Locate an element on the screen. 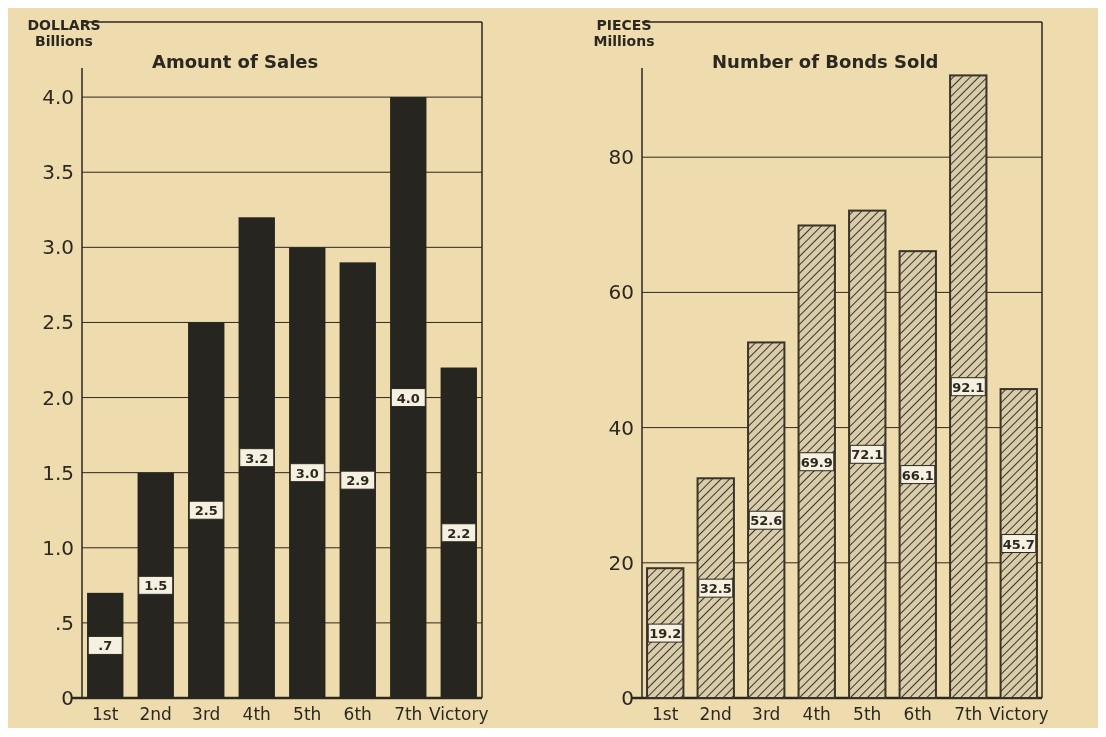 This screenshot has height=737, width=1106. data-label: 3.0 is located at coordinates (307, 473).